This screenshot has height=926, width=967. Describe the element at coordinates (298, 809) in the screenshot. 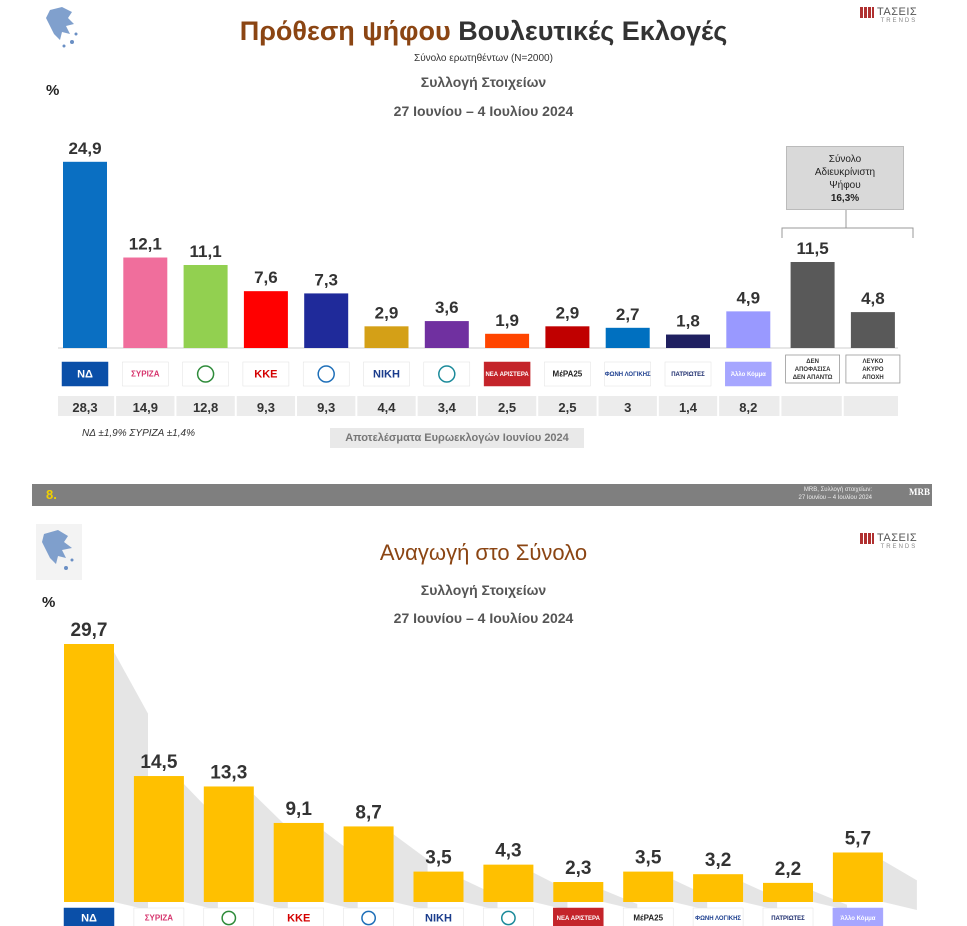

I see `data-label: 9,1` at that location.